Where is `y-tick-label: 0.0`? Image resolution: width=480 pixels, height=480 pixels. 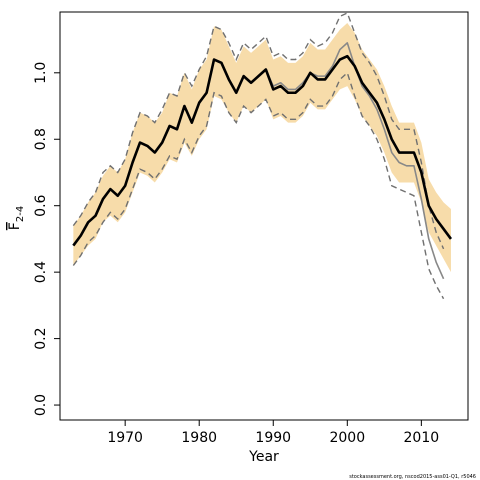 y-tick-label: 0.0 is located at coordinates (41, 405).